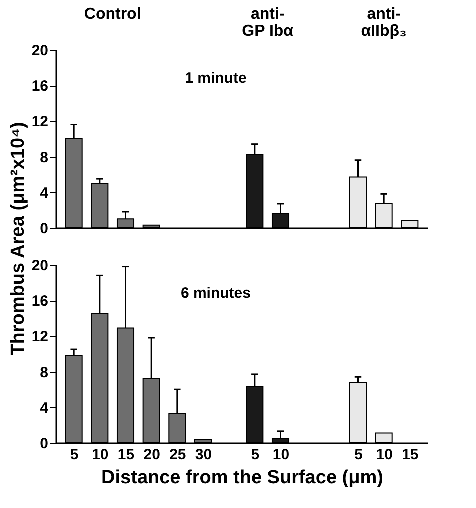  What do you see at coordinates (18, 239) in the screenshot?
I see `y-axis-title: Thrombus Area (μm²x10⁴)` at bounding box center [18, 239].